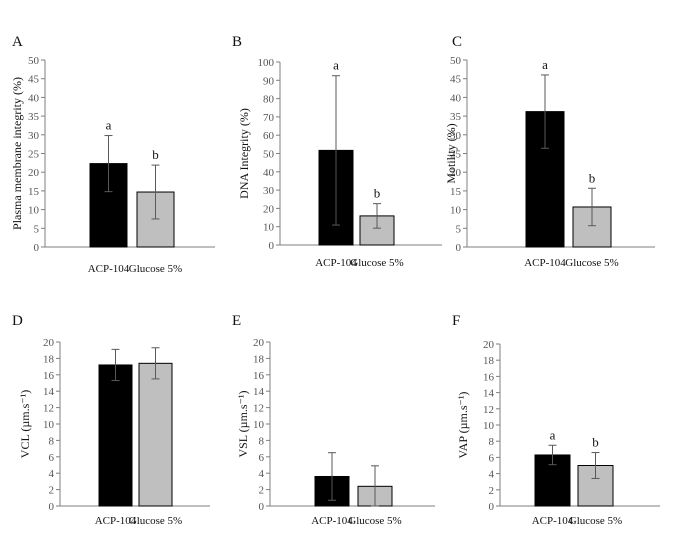 This screenshot has height=552, width=700. Describe the element at coordinates (49, 343) in the screenshot. I see `panel-d-y-tick-label: 20` at that location.